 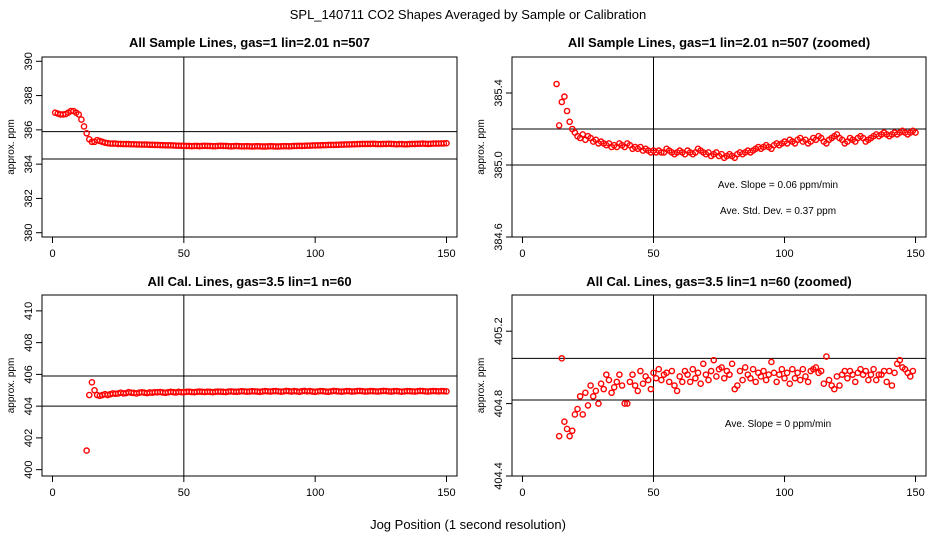 I want to click on y-tick-label: 404, so click(x=29, y=406).